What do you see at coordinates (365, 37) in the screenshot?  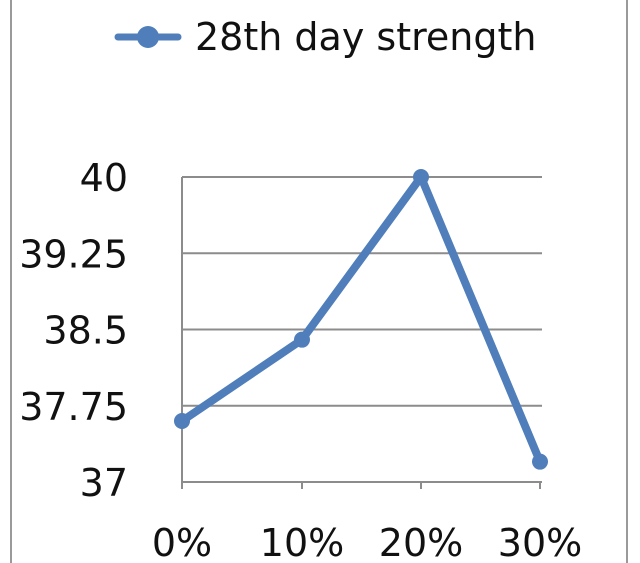 I see `legend-label: 28th day strength` at bounding box center [365, 37].